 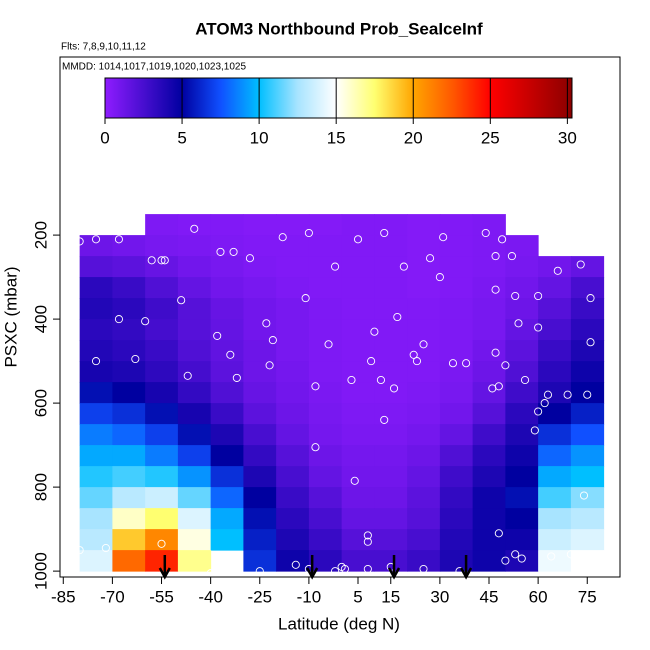 I want to click on x-tick-label: 5, so click(x=357, y=596).